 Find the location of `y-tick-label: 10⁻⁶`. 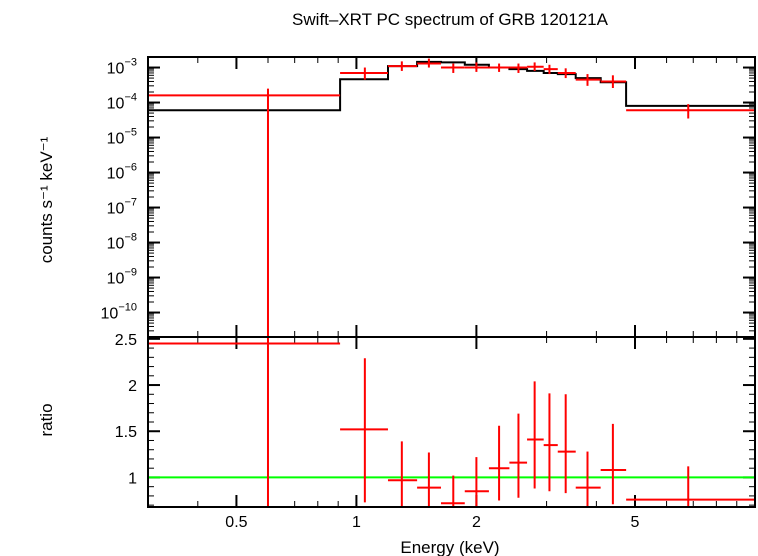

y-tick-label: 10⁻⁶ is located at coordinates (122, 172).